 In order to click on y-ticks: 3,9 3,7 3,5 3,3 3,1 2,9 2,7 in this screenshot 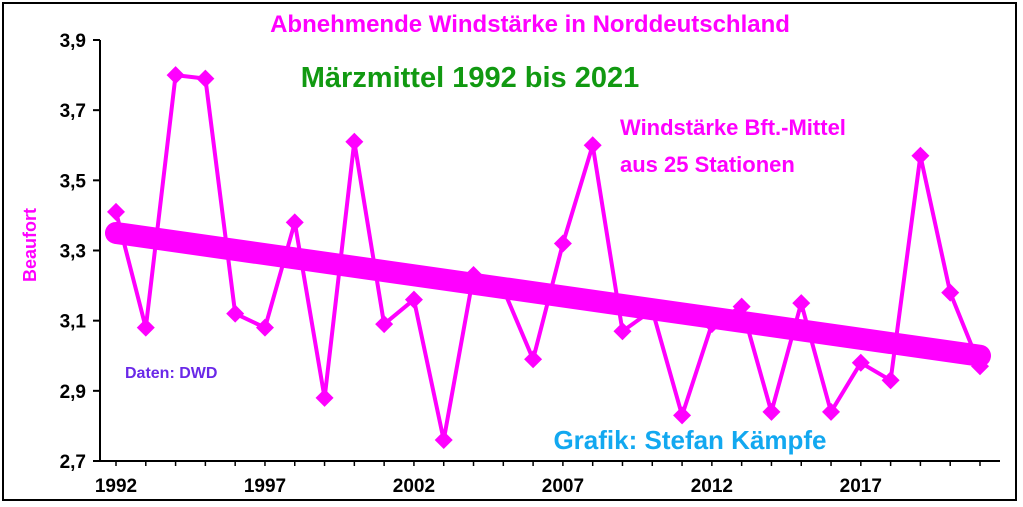, I will do `click(80, 252)`.